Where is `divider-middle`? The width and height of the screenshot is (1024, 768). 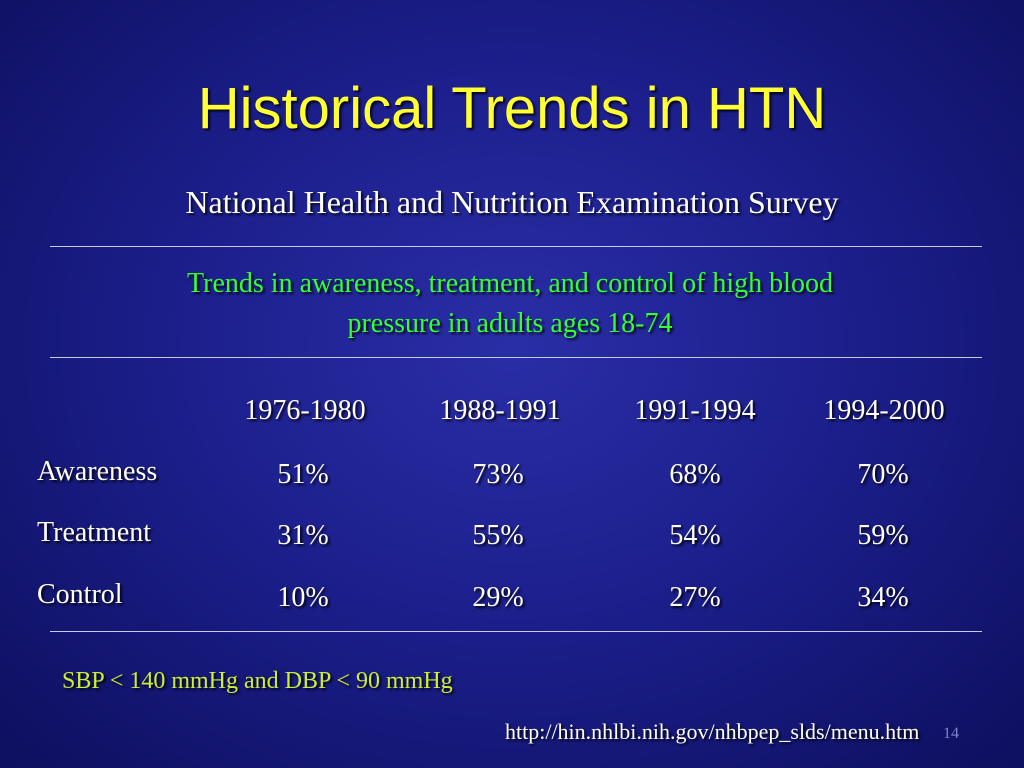 divider-middle is located at coordinates (516, 357).